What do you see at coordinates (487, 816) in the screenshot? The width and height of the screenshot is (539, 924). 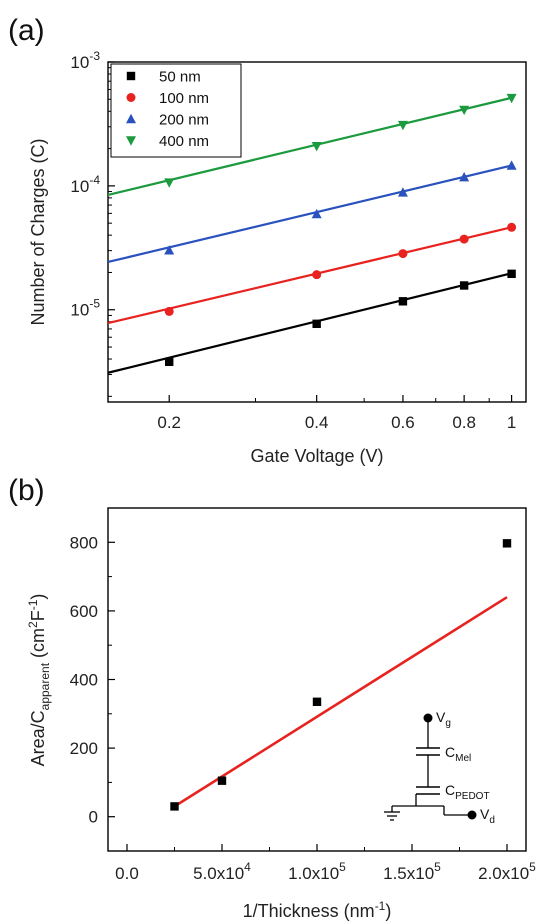 I see `vd-label: Vd` at bounding box center [487, 816].